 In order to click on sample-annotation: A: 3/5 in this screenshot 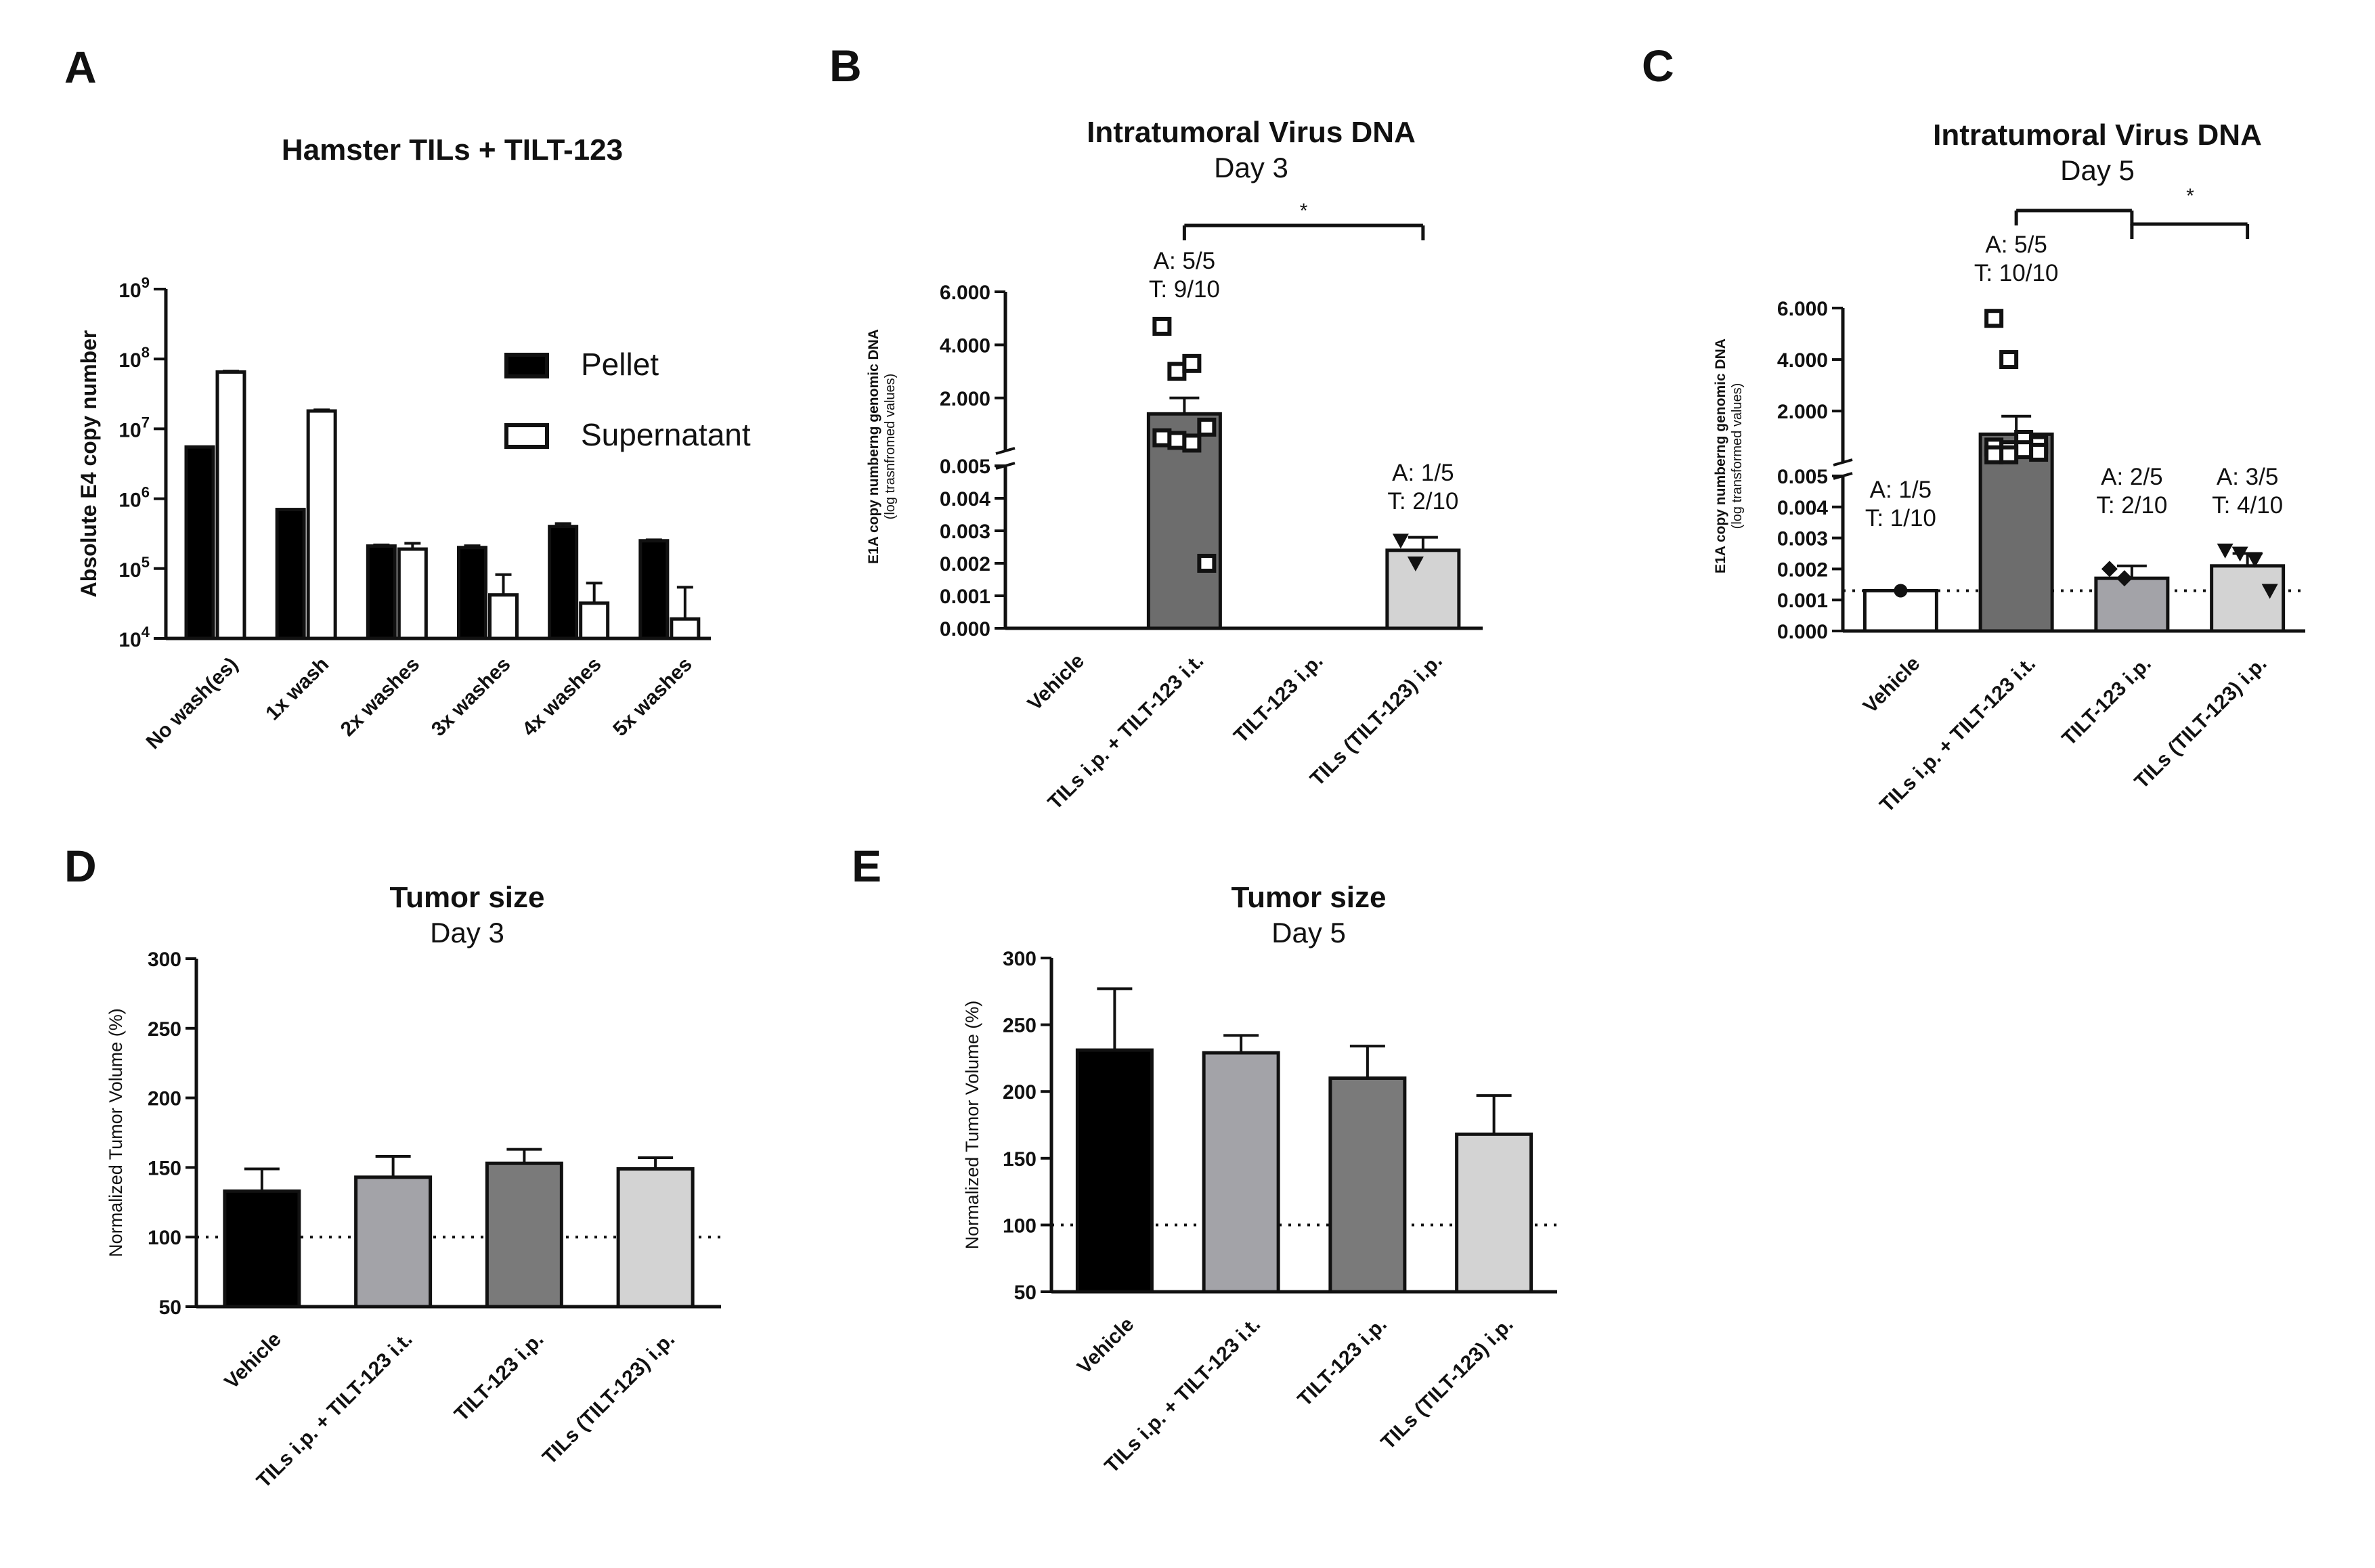, I will do `click(2247, 477)`.